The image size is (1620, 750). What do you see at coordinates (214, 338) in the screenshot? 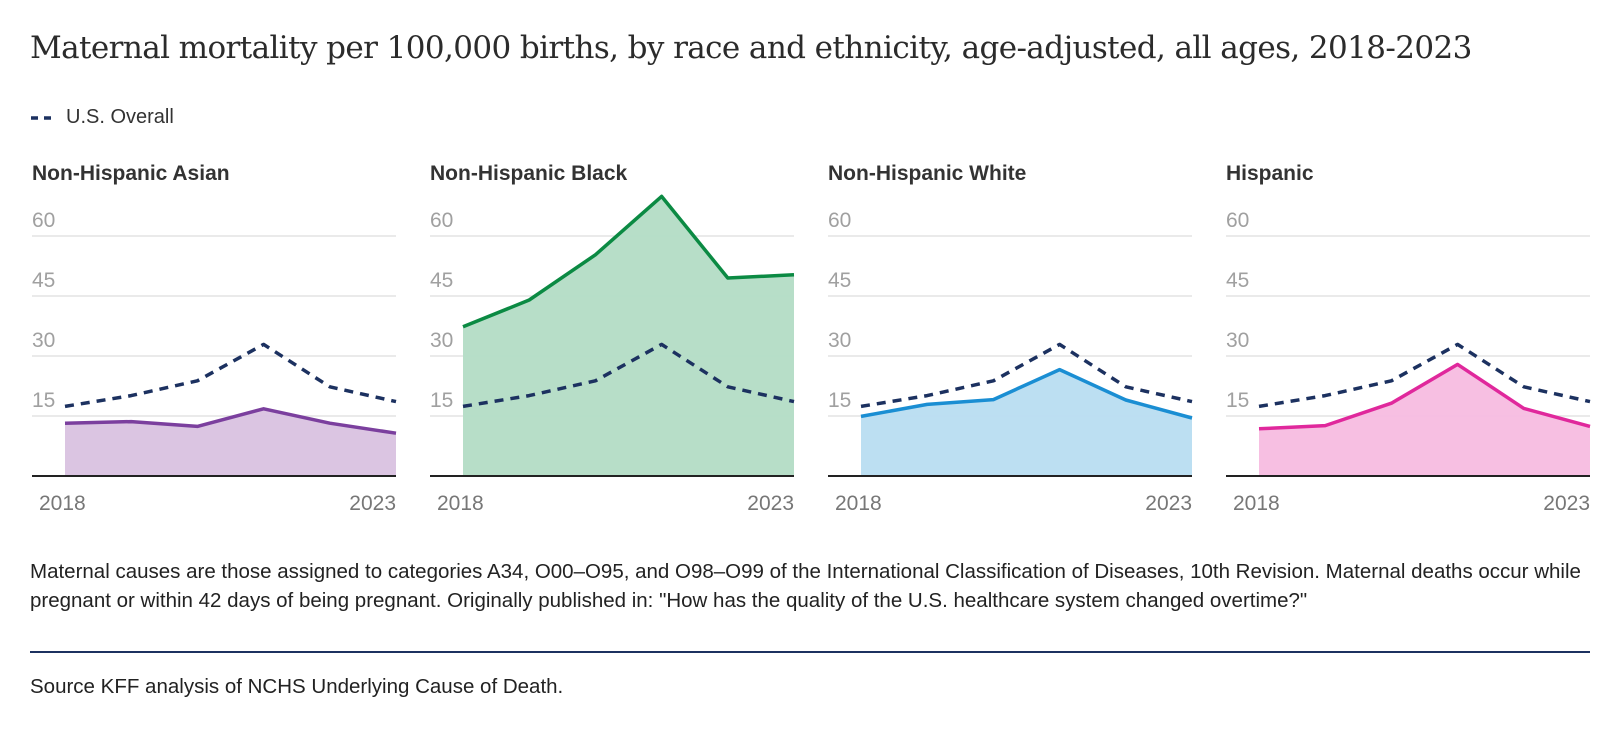
I see `panel-non-hispanic-asian: Non-Hispanic Asian 15 30 45 60 2018 2023` at bounding box center [214, 338].